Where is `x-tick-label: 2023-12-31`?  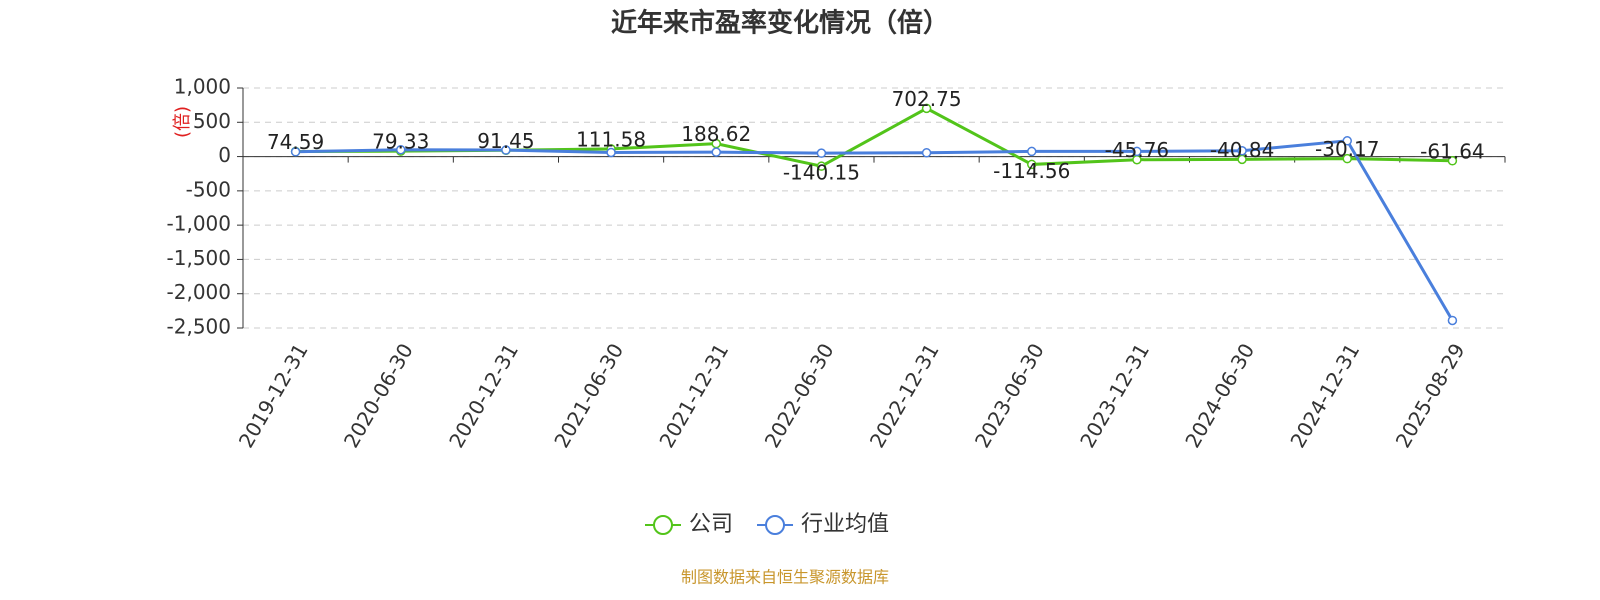 x-tick-label: 2023-12-31 is located at coordinates (1114, 395).